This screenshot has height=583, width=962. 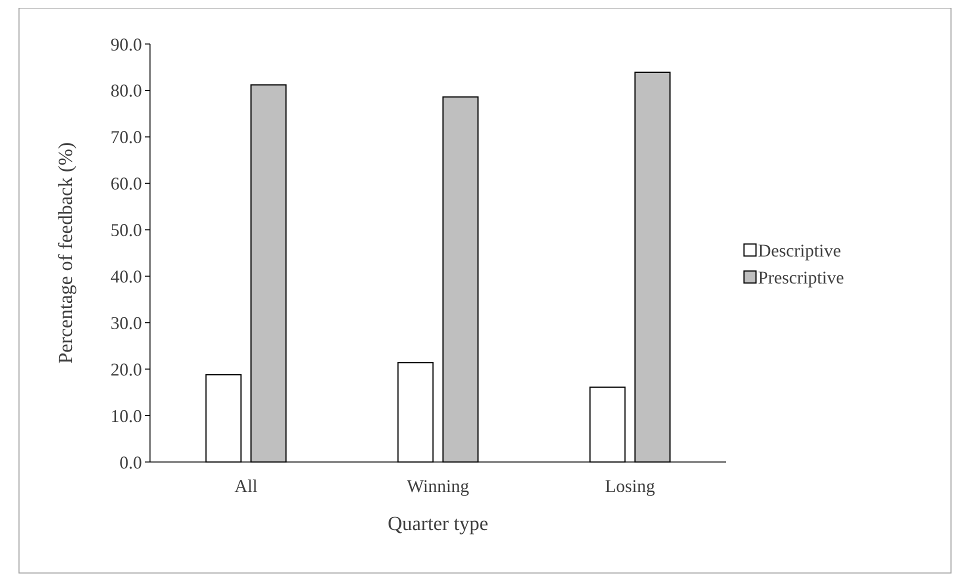 I want to click on y-tick-label: 10.0, so click(x=126, y=416).